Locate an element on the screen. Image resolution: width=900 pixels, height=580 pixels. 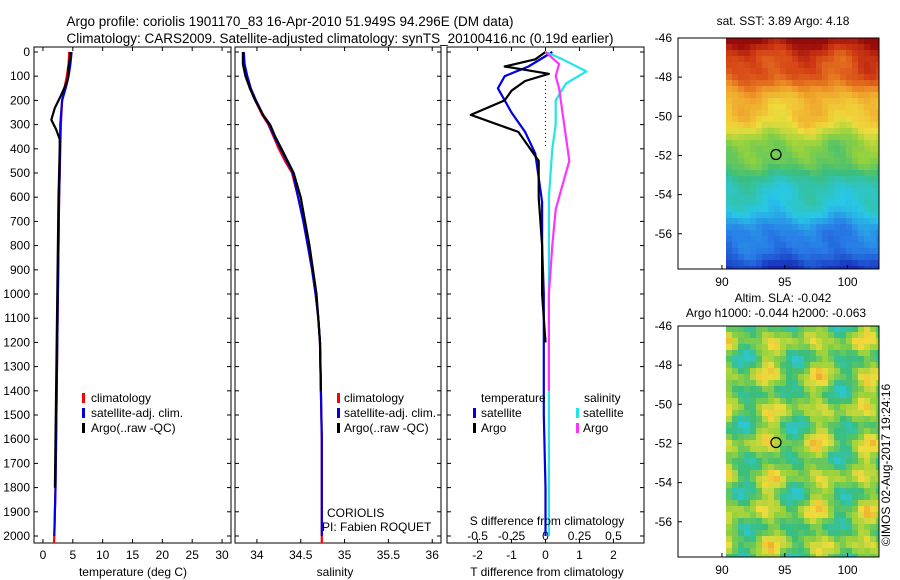
x-tick-label: 10 is located at coordinates (103, 555).